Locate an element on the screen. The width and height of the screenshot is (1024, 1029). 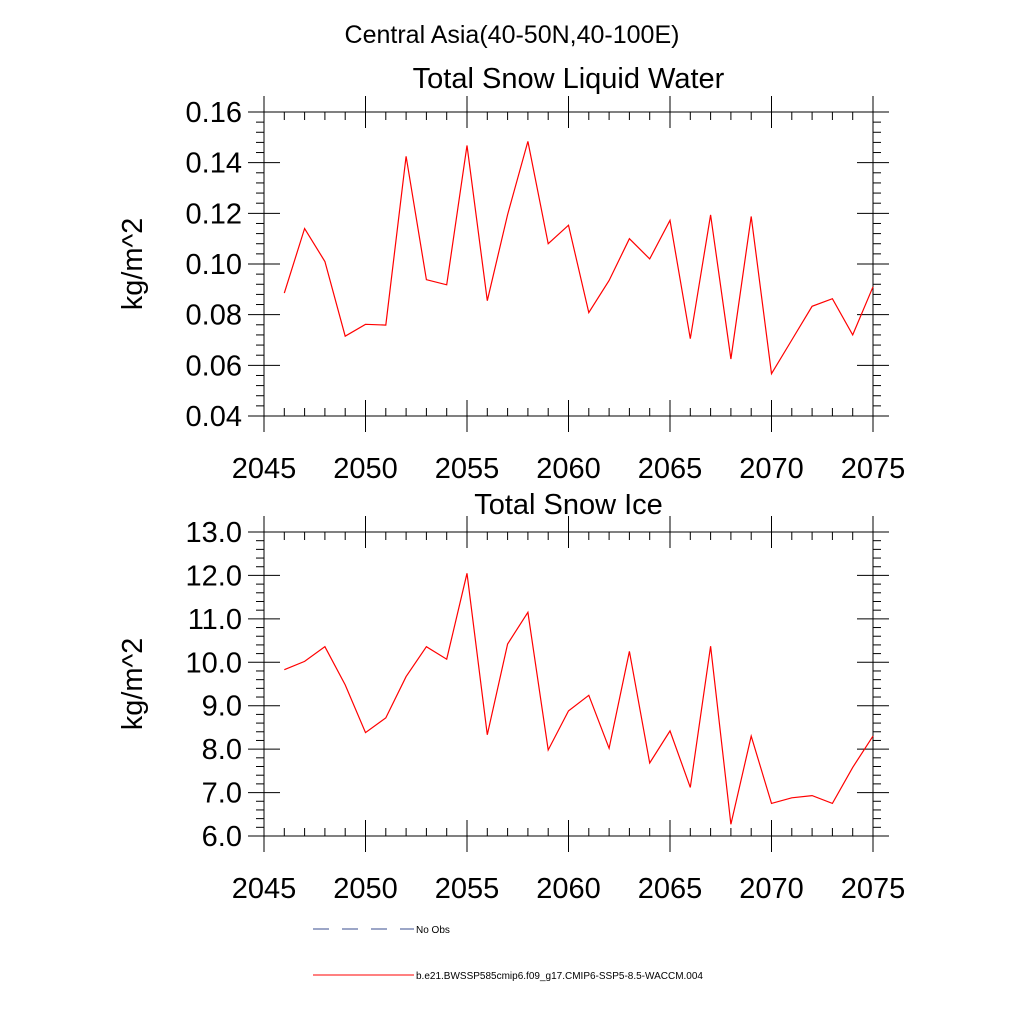
y-axis-label: kg/m^2 is located at coordinates (133, 684).